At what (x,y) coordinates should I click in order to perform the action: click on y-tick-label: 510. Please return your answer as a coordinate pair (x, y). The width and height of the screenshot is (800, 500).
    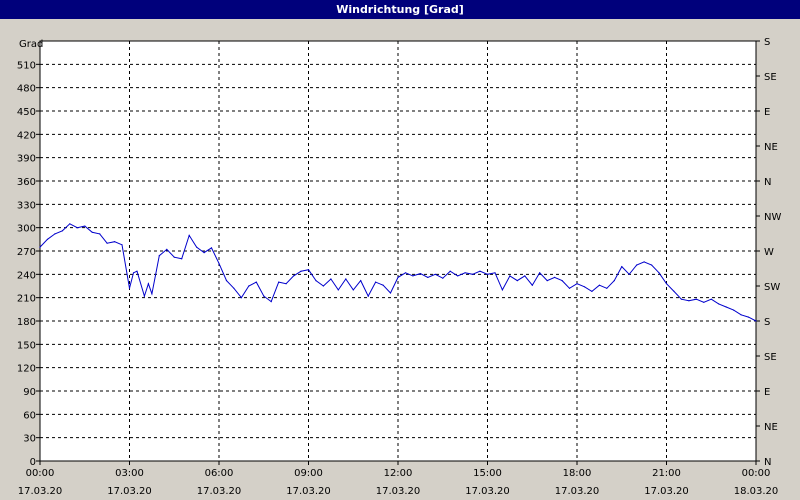
    Looking at the image, I should click on (26, 65).